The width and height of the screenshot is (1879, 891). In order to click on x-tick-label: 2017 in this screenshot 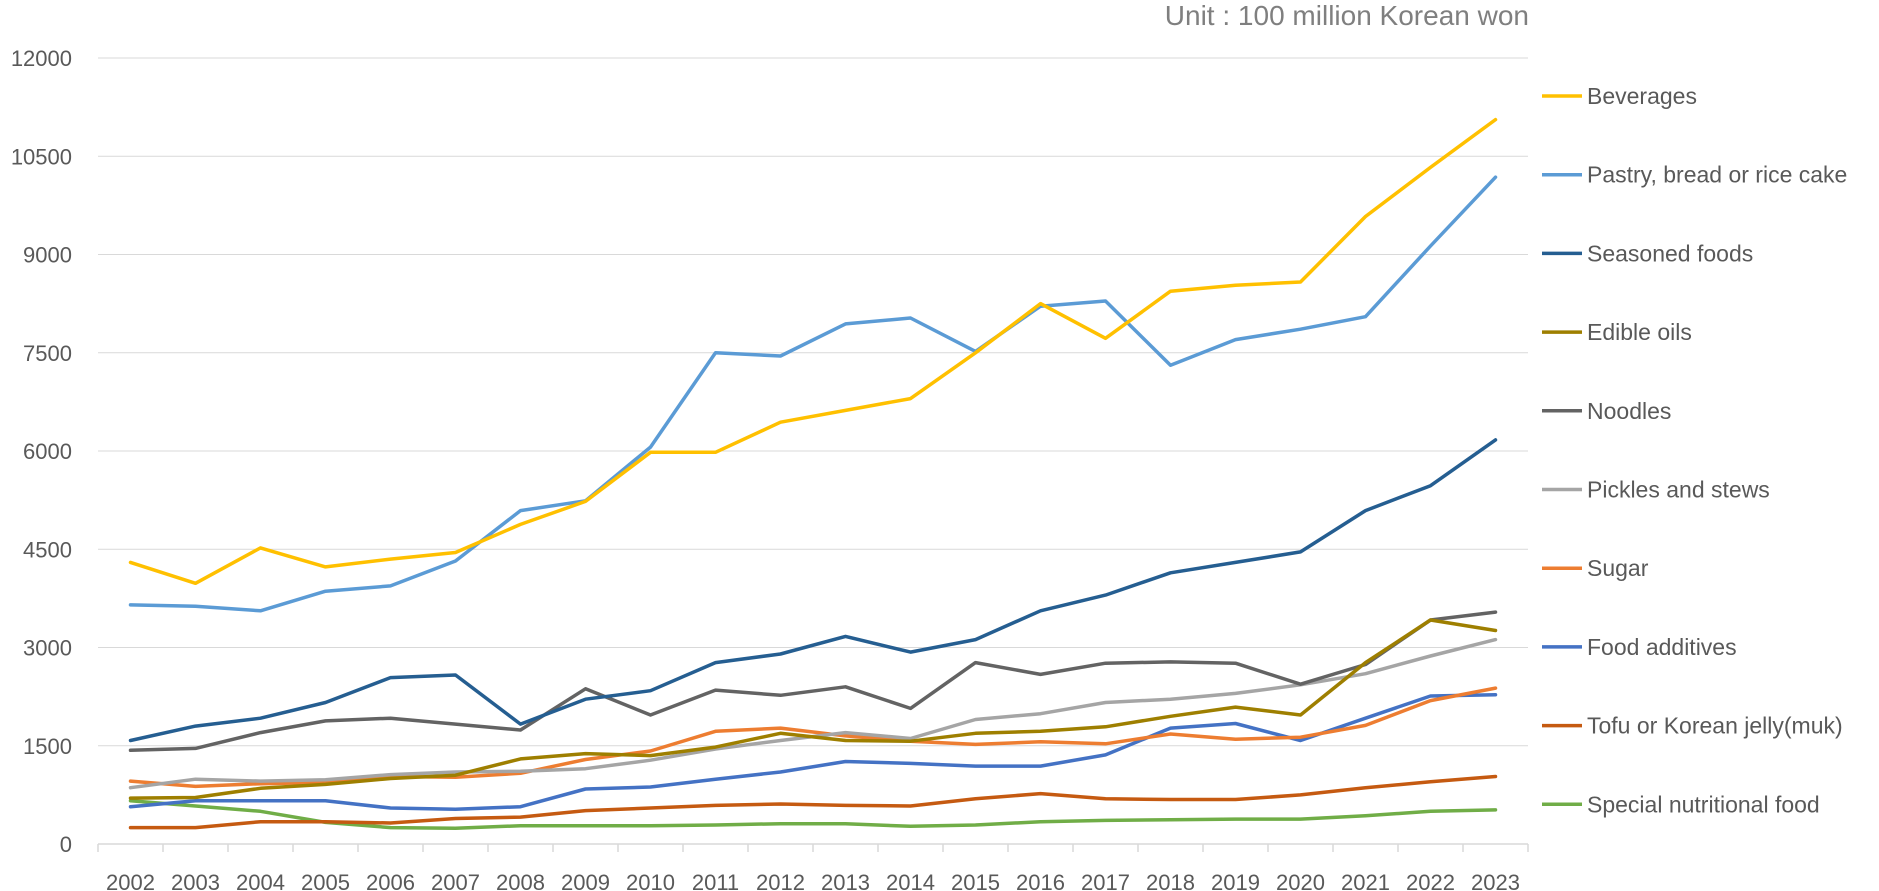, I will do `click(1105, 880)`.